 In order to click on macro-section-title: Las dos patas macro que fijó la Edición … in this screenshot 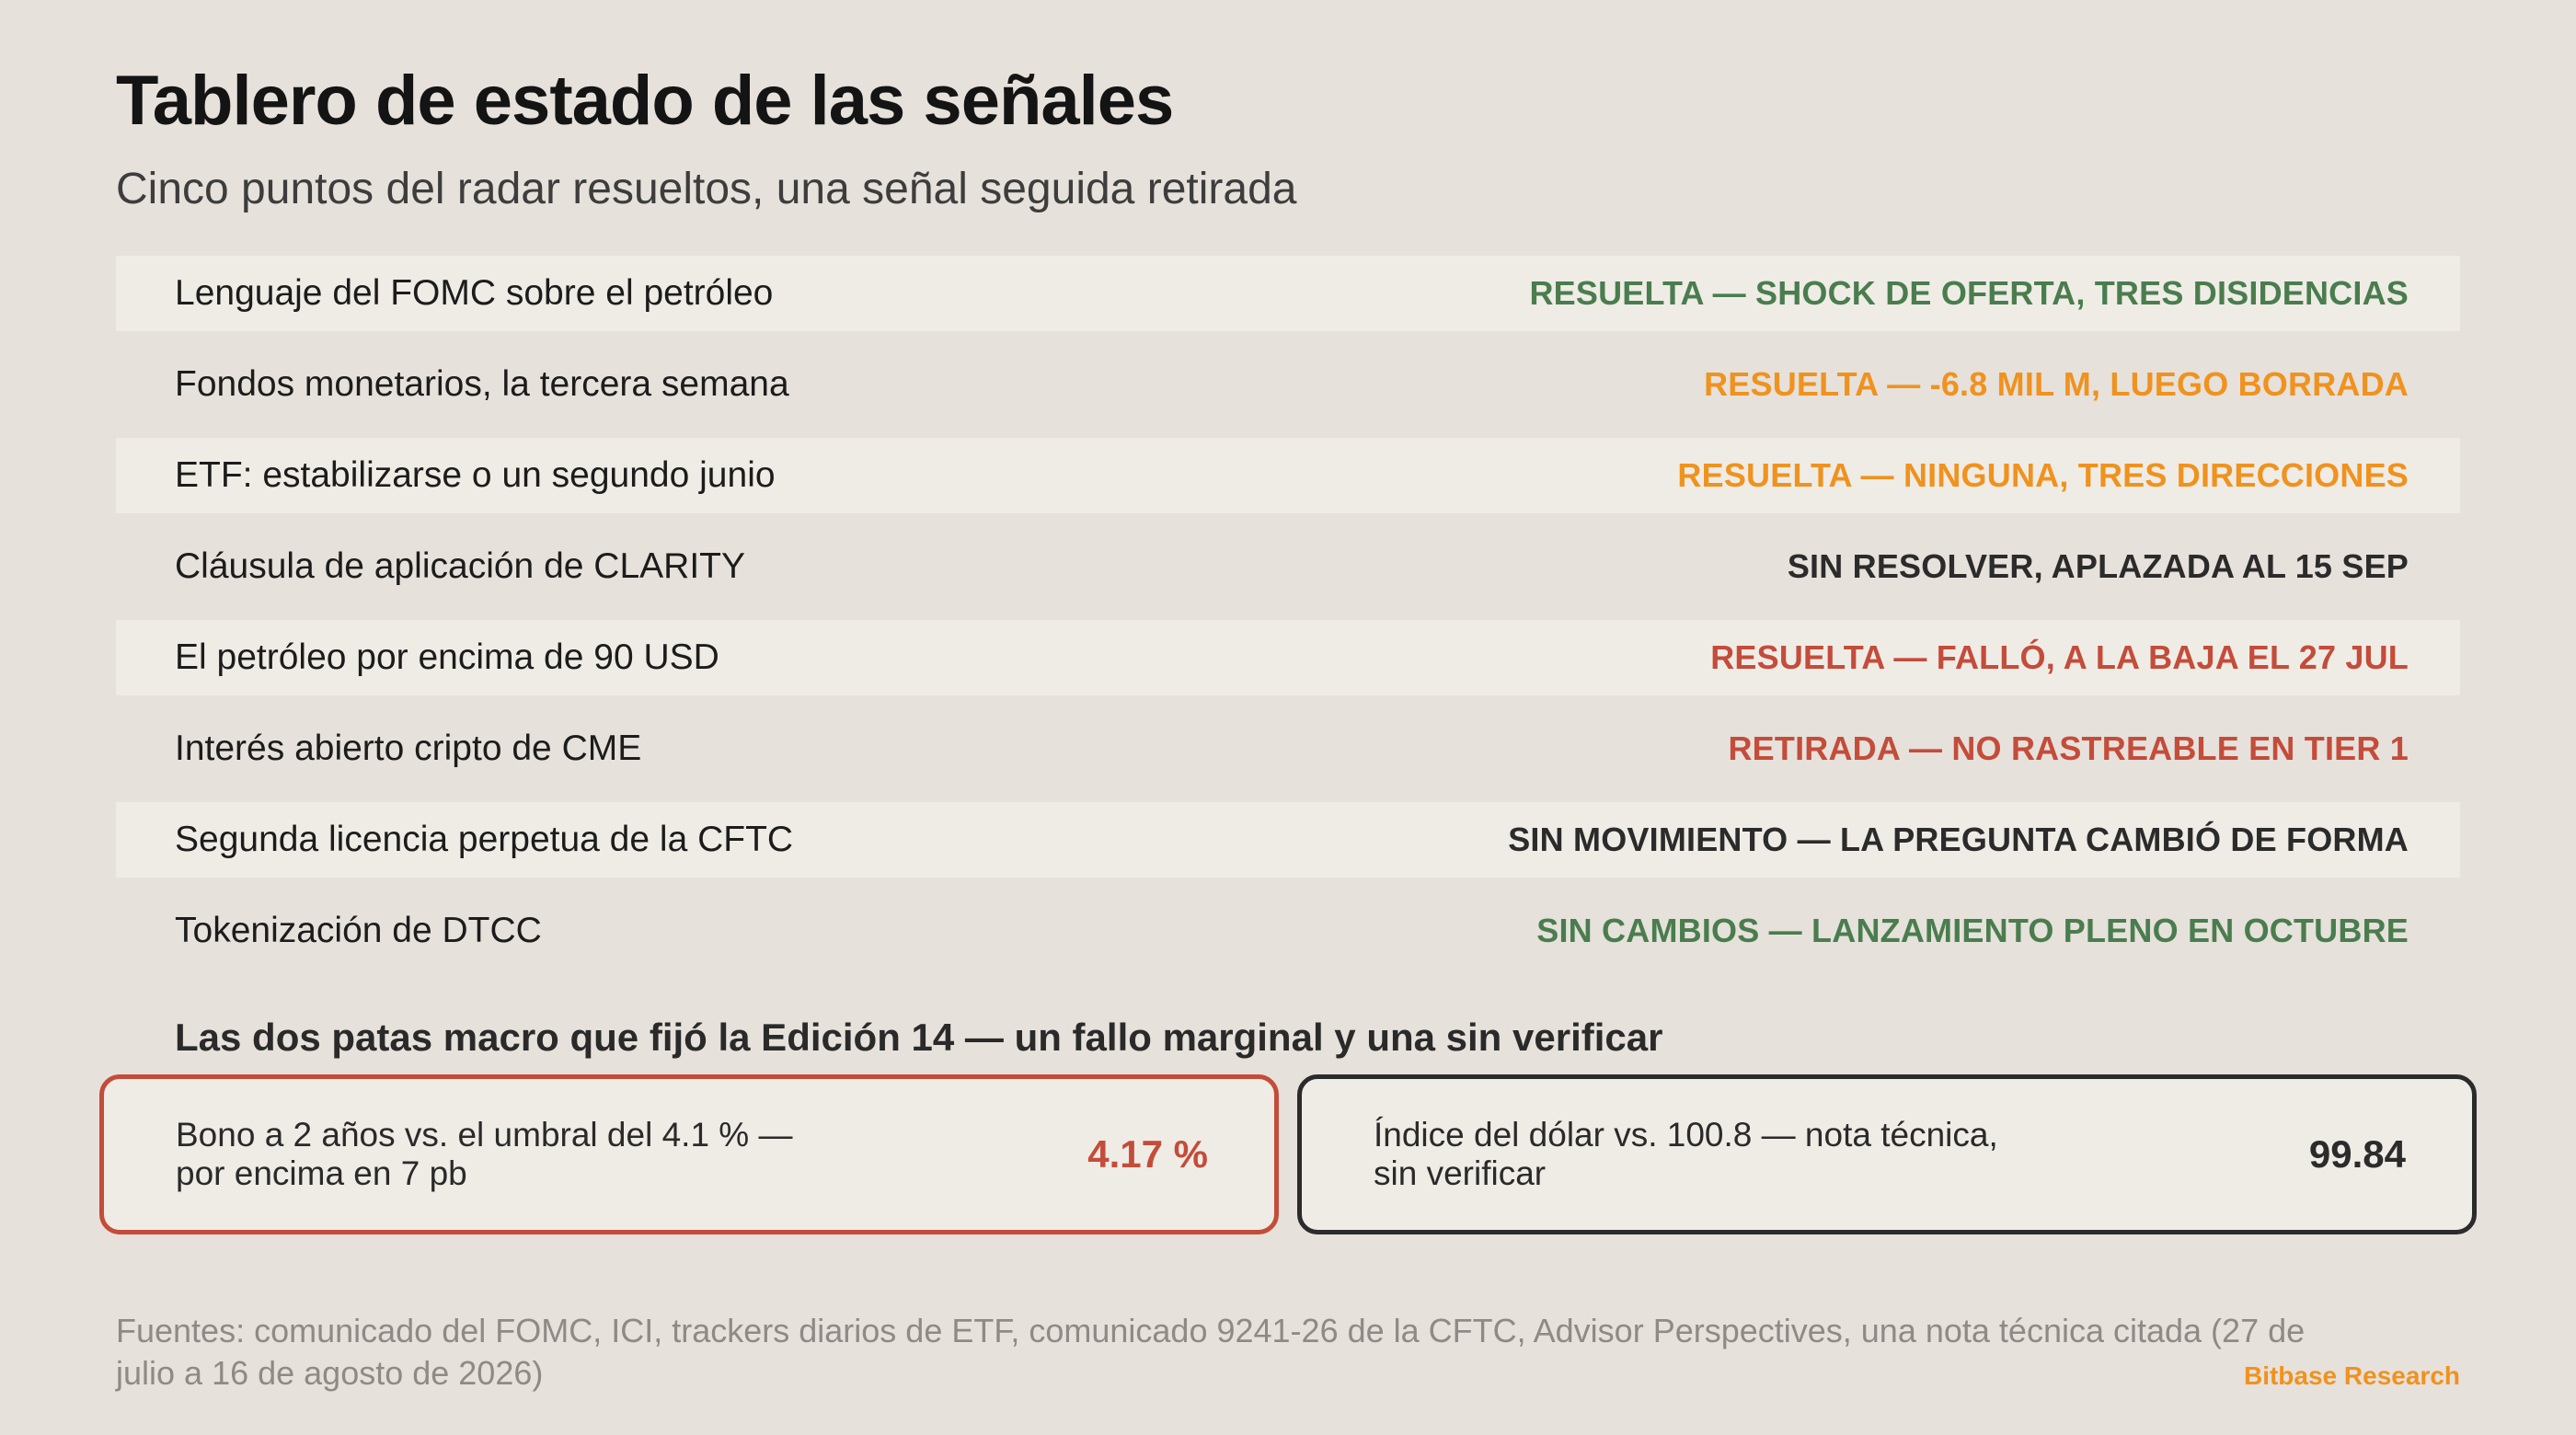, I will do `click(919, 1037)`.